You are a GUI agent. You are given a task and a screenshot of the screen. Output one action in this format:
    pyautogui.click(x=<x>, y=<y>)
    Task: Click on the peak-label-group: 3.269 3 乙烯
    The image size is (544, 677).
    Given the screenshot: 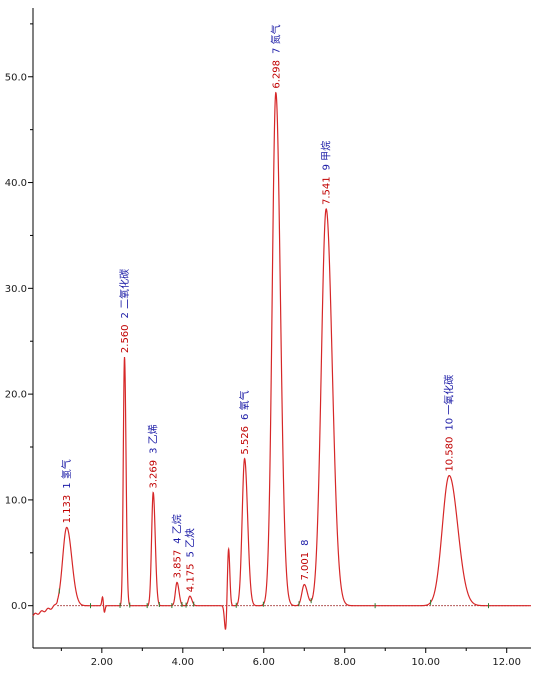 What is the action you would take?
    pyautogui.click(x=153, y=456)
    